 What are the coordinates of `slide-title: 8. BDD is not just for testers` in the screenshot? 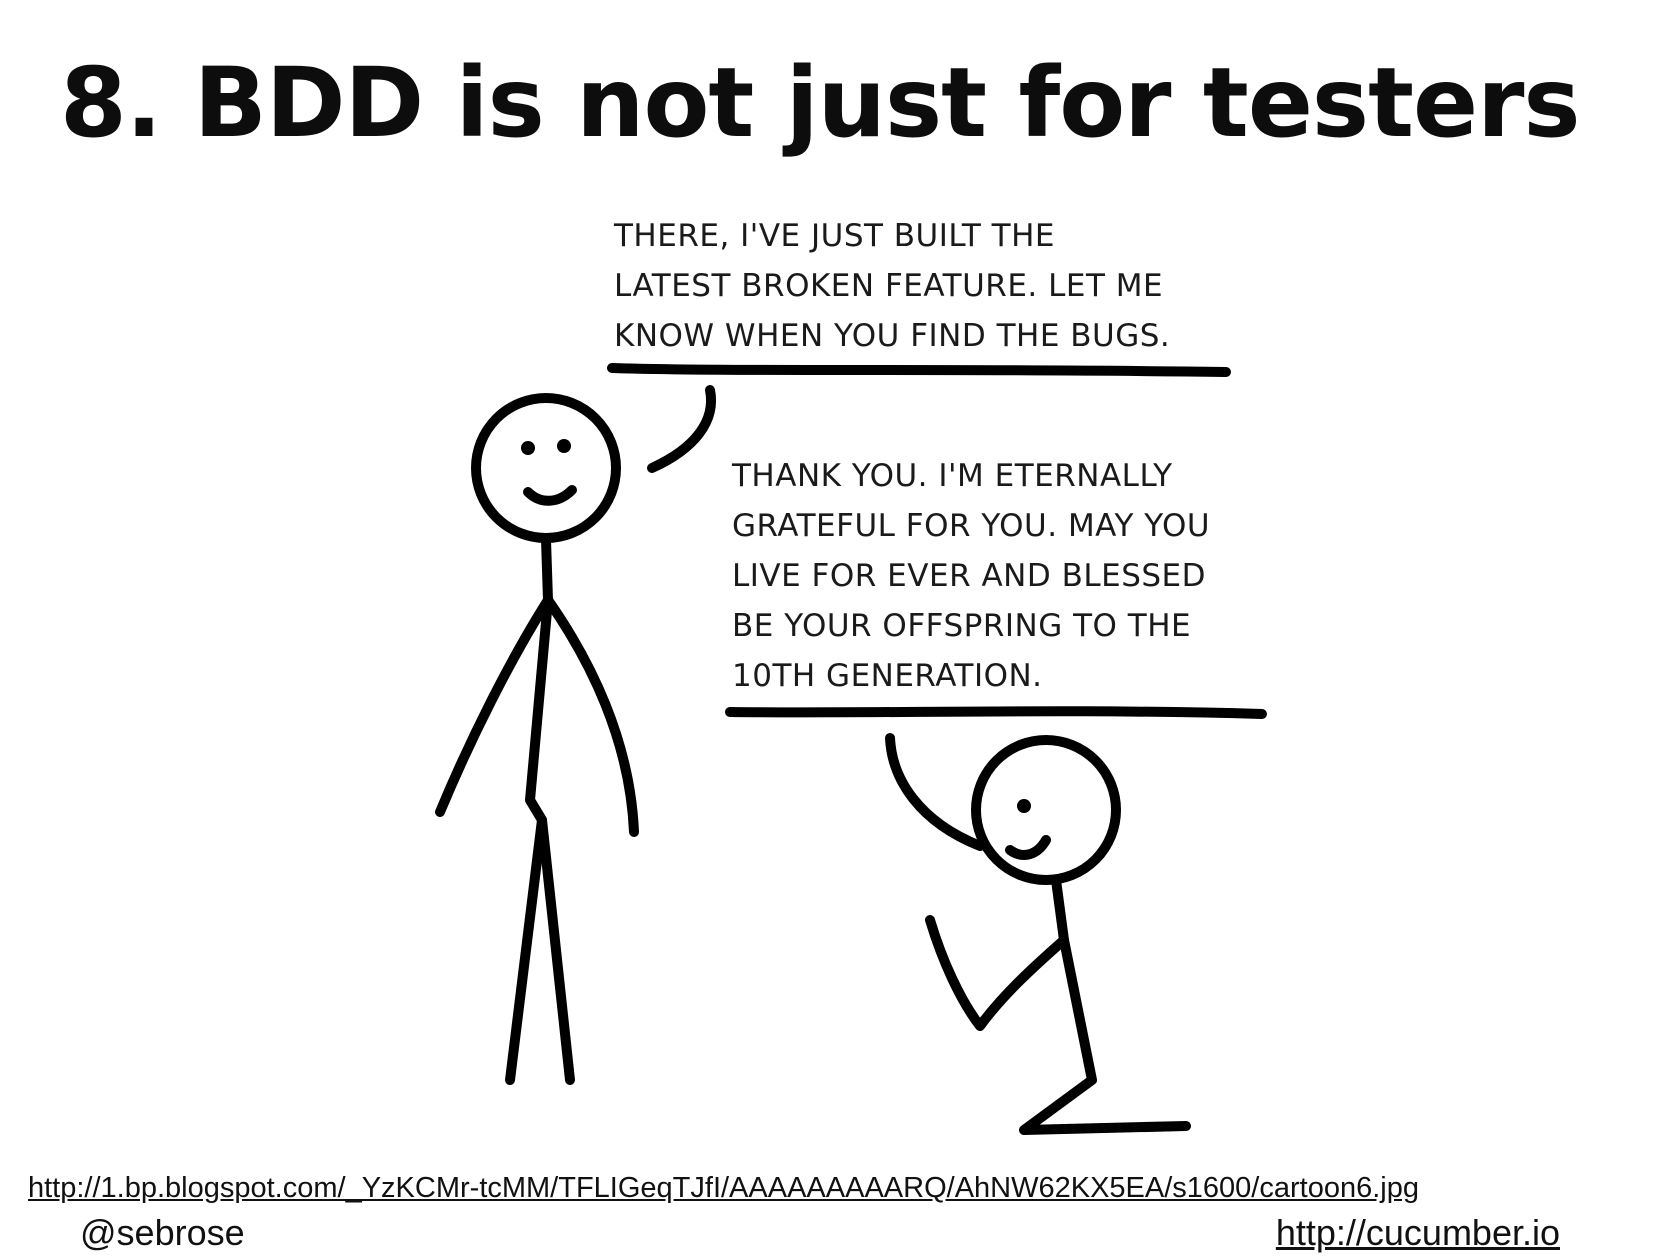 It's located at (820, 103).